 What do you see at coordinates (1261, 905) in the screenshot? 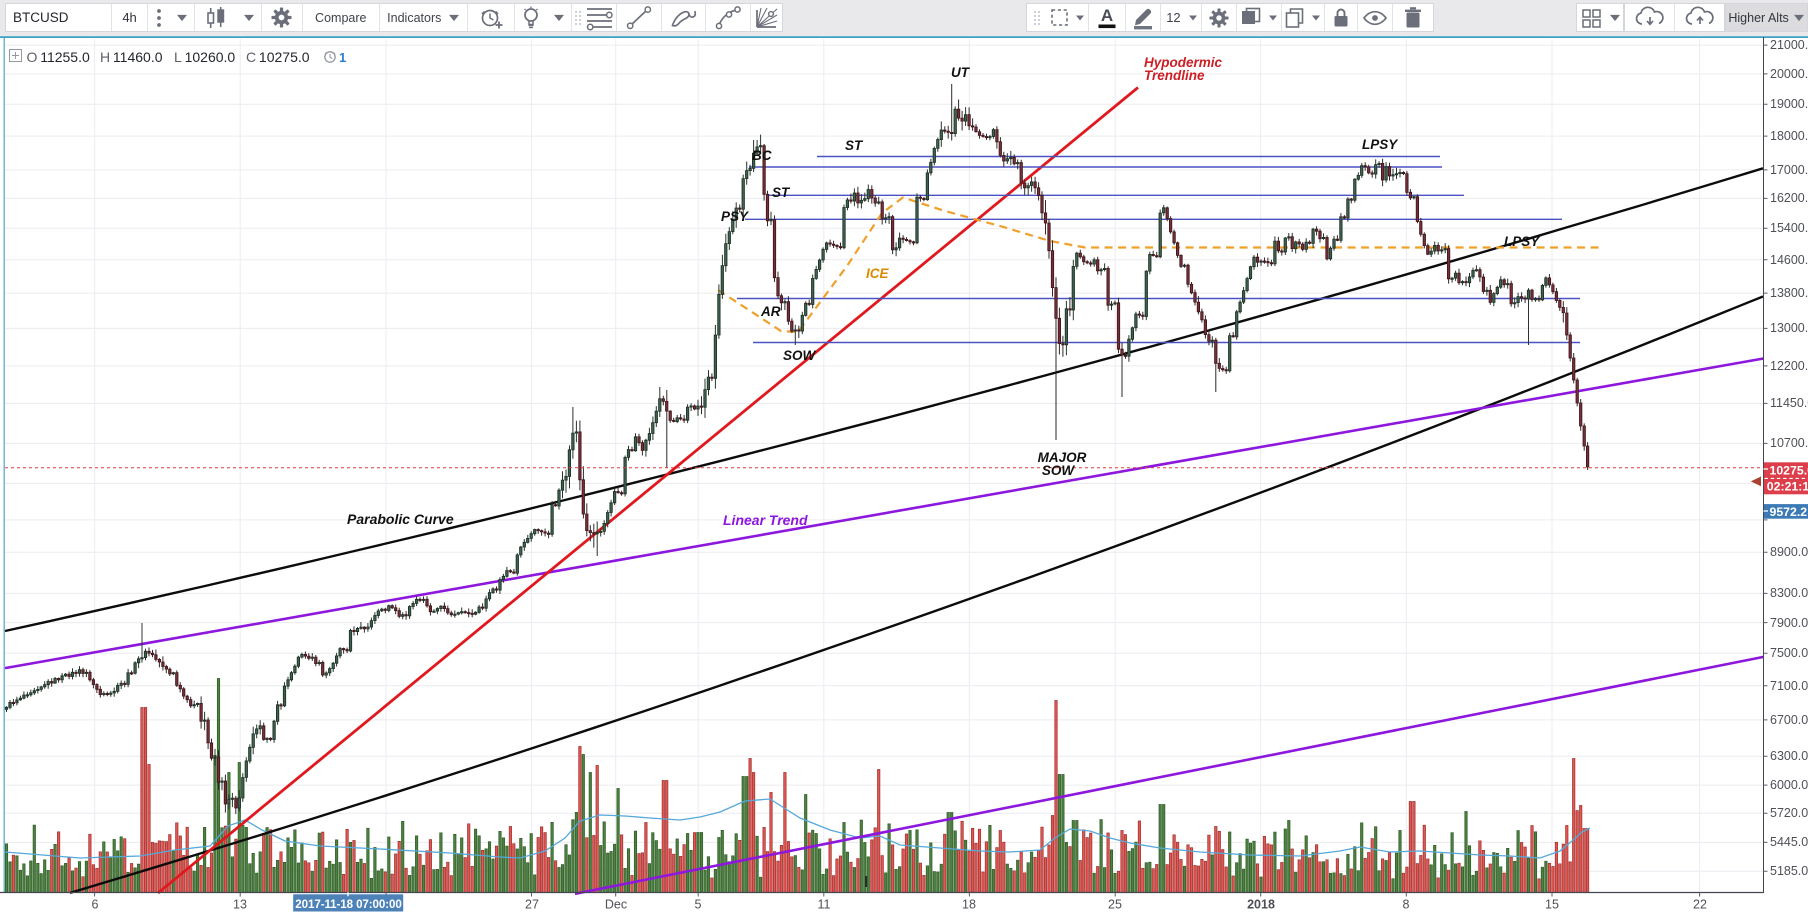
I see `svg-text: 2018` at bounding box center [1261, 905].